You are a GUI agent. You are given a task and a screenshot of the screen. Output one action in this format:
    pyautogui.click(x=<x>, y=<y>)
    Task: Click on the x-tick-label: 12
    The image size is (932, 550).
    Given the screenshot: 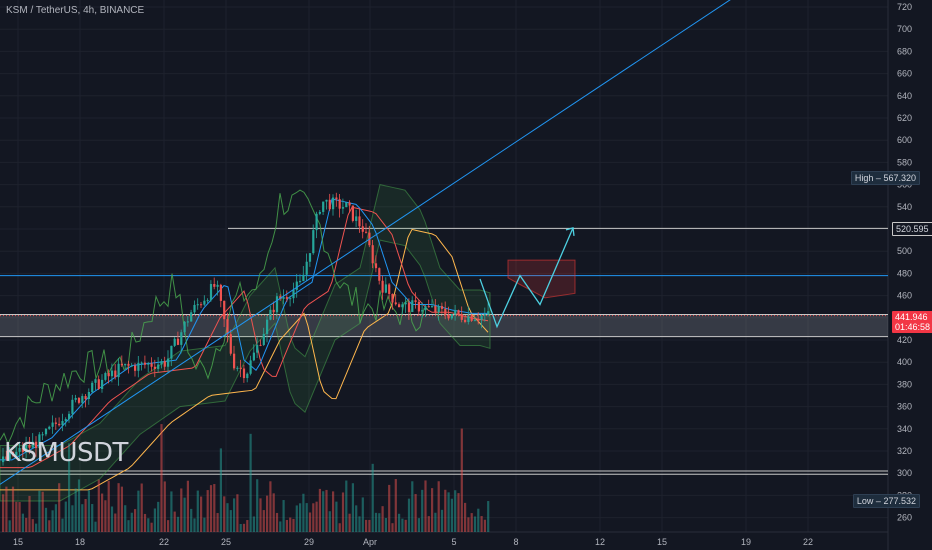 What is the action you would take?
    pyautogui.click(x=600, y=542)
    